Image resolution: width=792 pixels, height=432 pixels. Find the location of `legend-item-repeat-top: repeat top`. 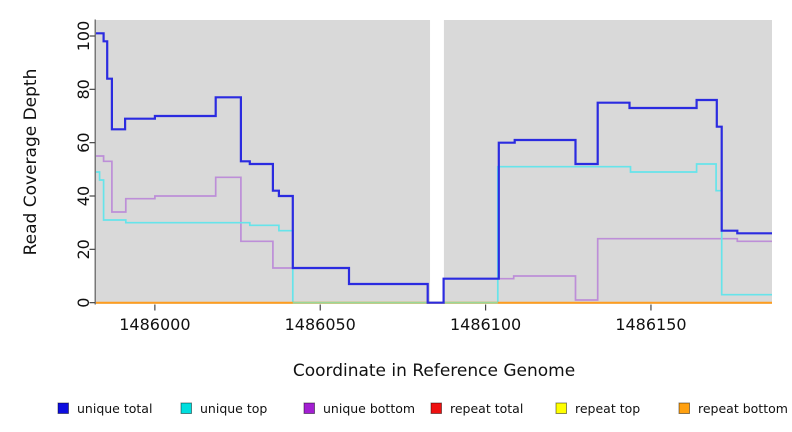

legend-item-repeat-top: repeat top is located at coordinates (597, 408).